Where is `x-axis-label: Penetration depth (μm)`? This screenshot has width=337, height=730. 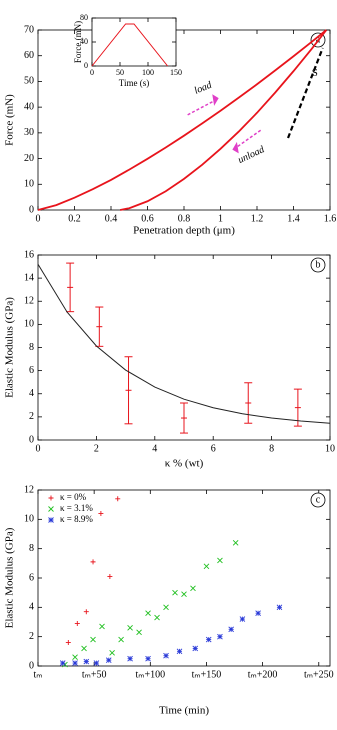
x-axis-label: Penetration depth (μm) is located at coordinates (184, 231).